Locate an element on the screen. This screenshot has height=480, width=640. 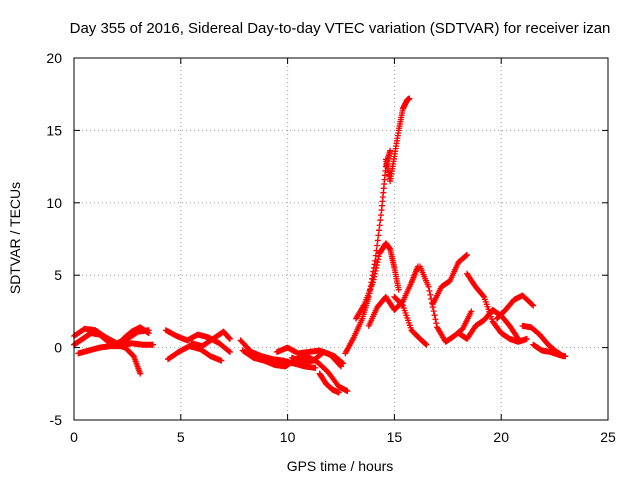
series-sat-l is located at coordinates (329, 383).